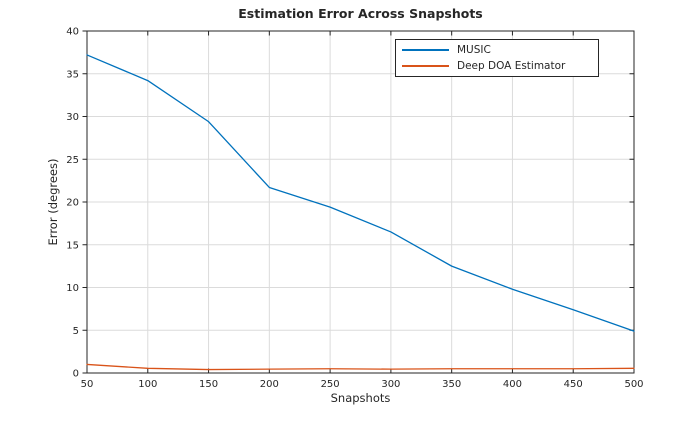 The image size is (700, 421). What do you see at coordinates (72, 117) in the screenshot?
I see `y-tick-label: 30` at bounding box center [72, 117].